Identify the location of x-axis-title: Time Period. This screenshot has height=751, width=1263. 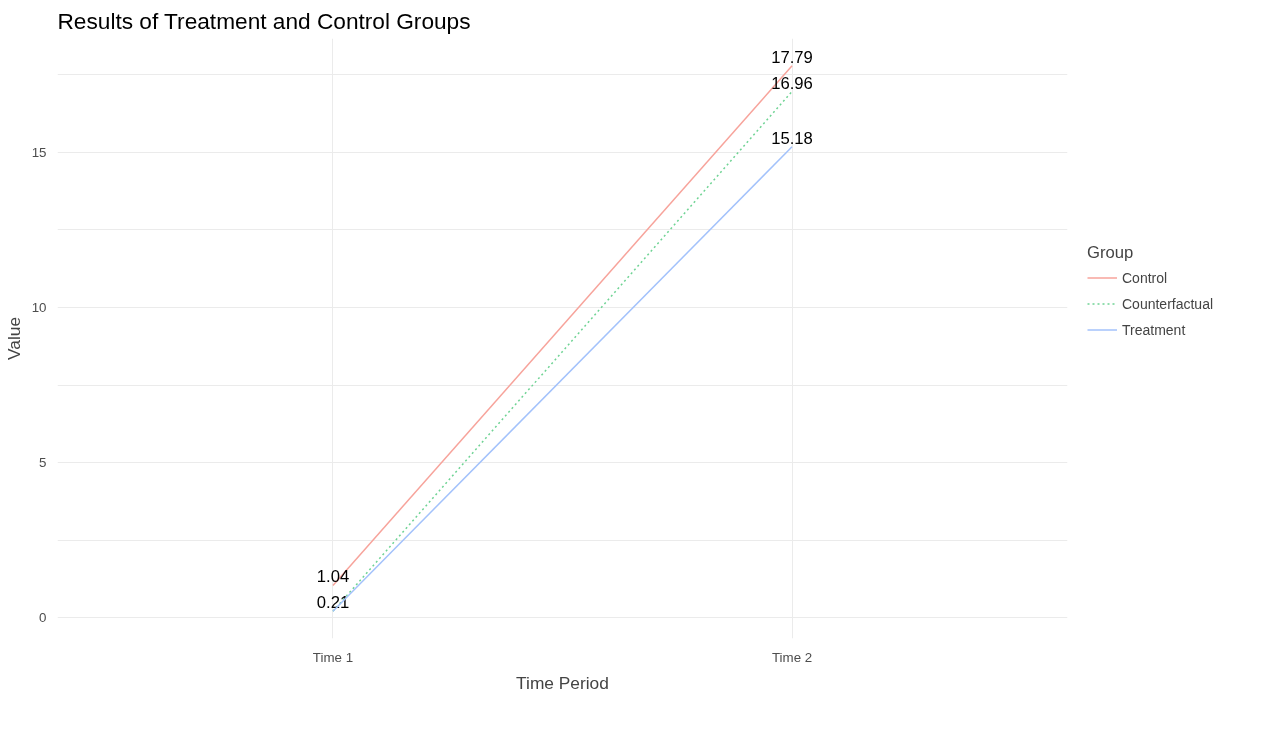
(562, 682).